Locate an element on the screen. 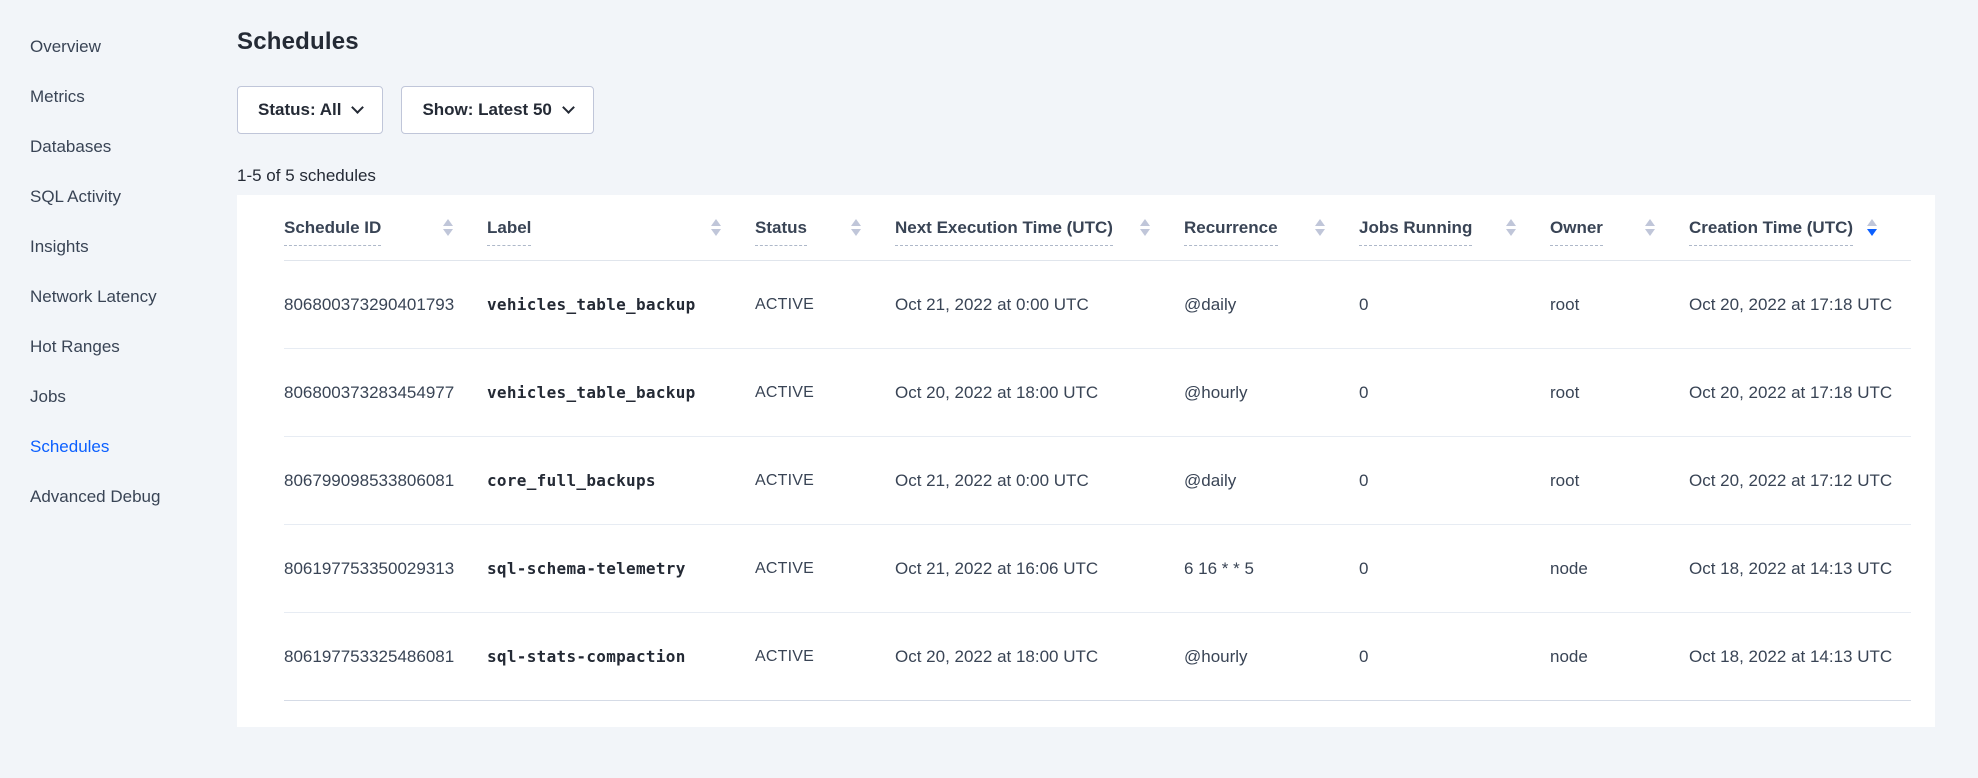 This screenshot has height=778, width=1978. sidebar-item-sql-activity: SQL Activity is located at coordinates (76, 196).